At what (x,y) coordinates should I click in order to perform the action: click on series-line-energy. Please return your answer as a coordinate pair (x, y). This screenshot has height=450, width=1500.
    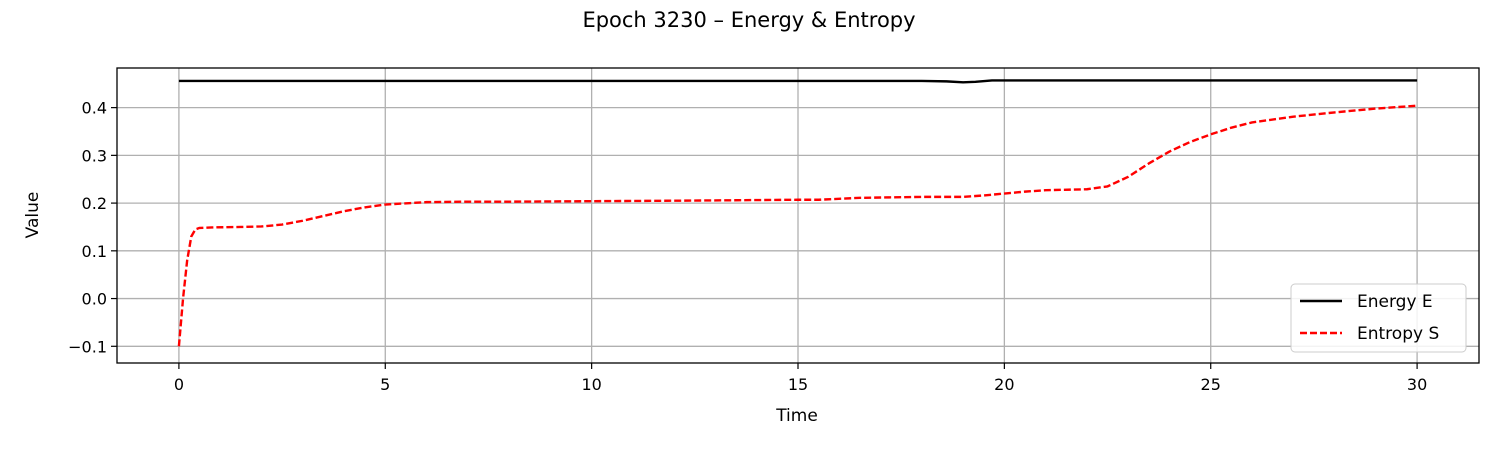
    Looking at the image, I should click on (798, 81).